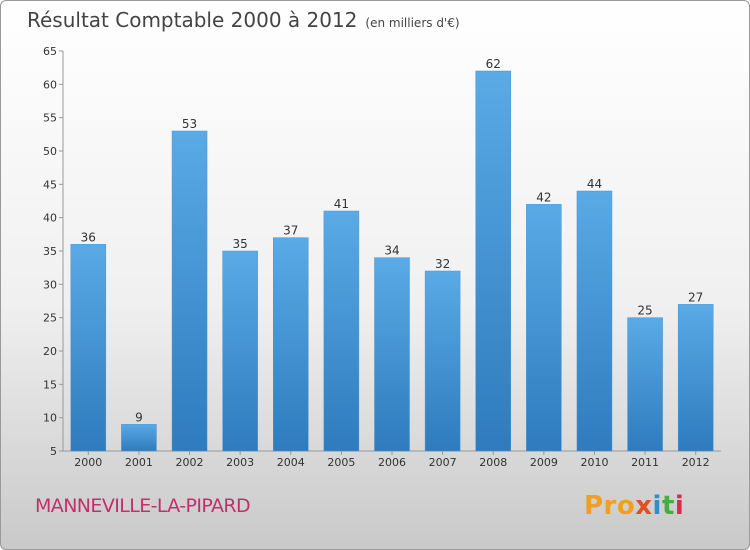 This screenshot has height=550, width=750. I want to click on x-tick-label: 2002, so click(190, 462).